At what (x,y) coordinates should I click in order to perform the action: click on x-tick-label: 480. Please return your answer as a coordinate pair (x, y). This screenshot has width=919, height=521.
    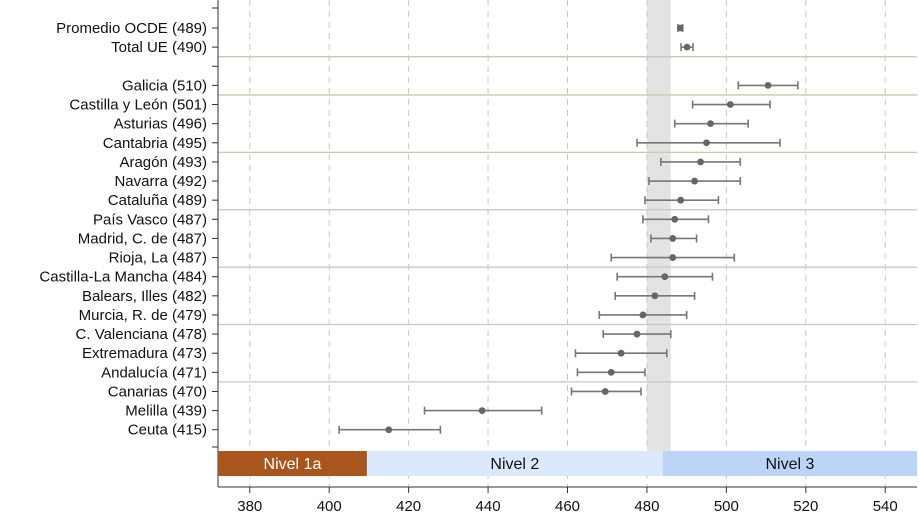
    Looking at the image, I should click on (646, 506).